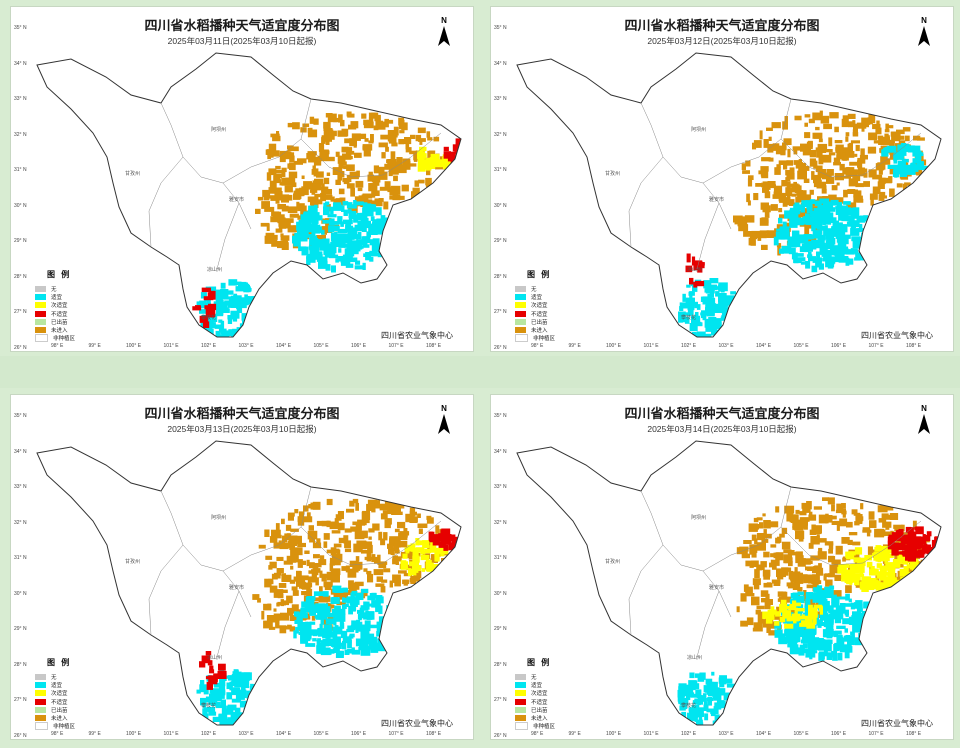  Describe the element at coordinates (214, 657) in the screenshot. I see `region-label: 凉山州` at that location.